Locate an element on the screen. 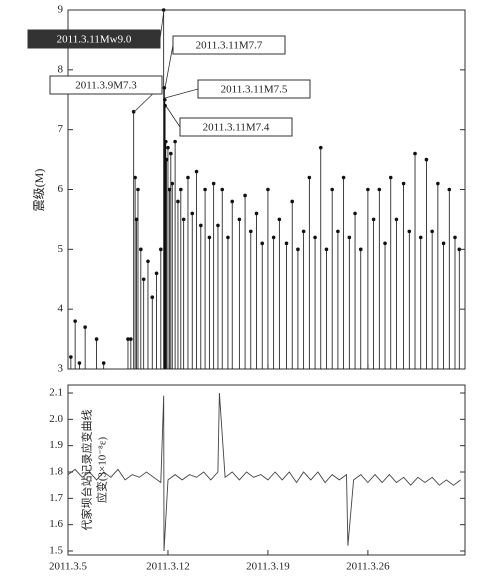 The image size is (494, 578). y-tick-label: 1.6 is located at coordinates (56, 524).